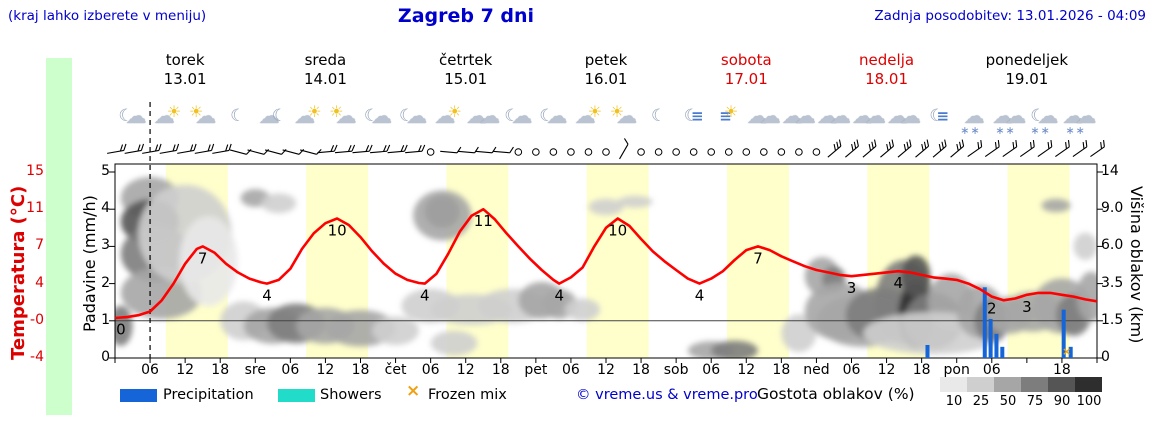 The width and height of the screenshot is (1152, 443). What do you see at coordinates (746, 79) in the screenshot?
I see `day-date: 17.01` at bounding box center [746, 79].